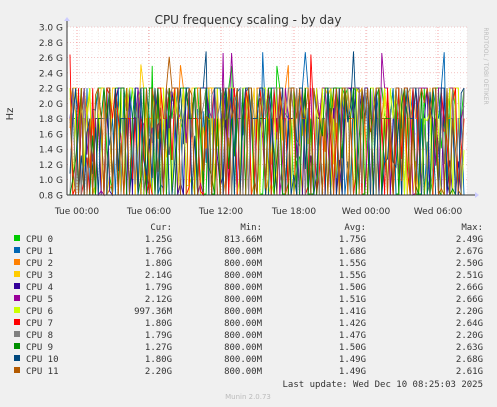  I want to click on chart-title: CPU frequency scaling - by day, so click(248, 20).